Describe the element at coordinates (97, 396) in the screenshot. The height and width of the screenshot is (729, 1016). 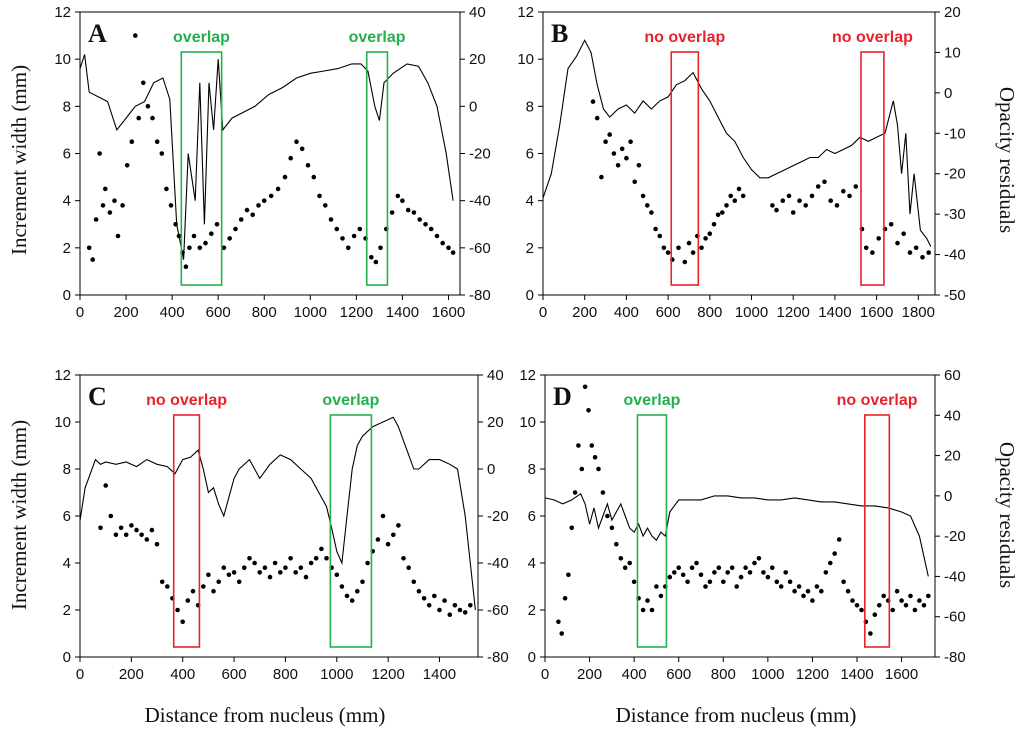
I see `panel-letter: C` at that location.